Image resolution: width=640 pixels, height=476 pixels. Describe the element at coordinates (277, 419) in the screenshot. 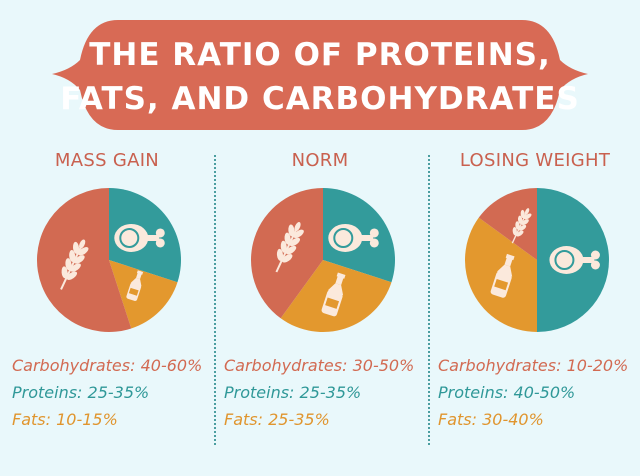

I see `fats-label: Fats: 25-35%` at that location.